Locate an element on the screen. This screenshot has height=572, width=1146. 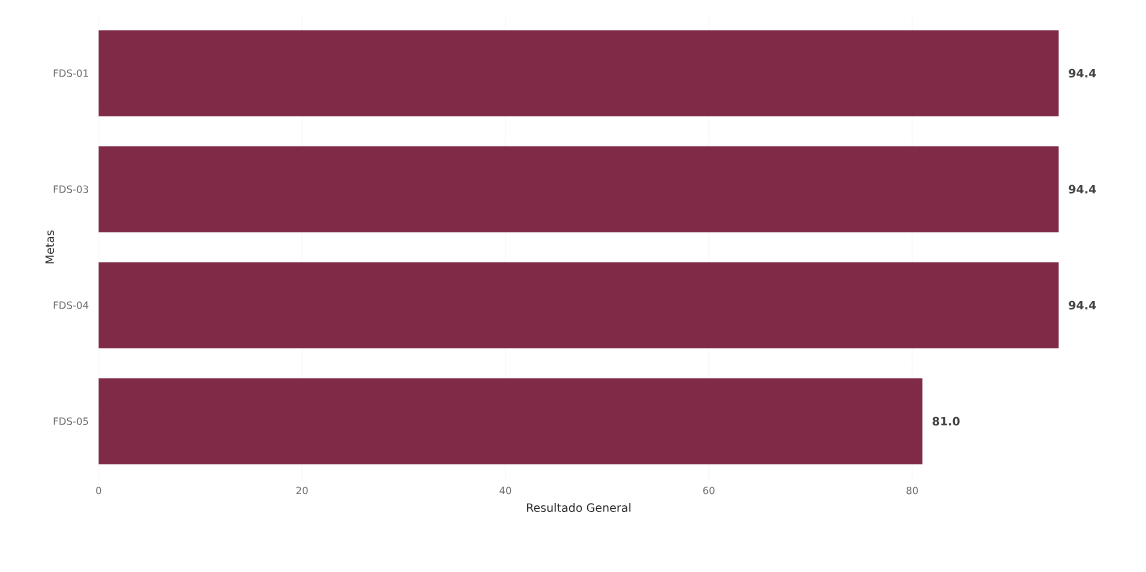
y-tick-label: FDS-01 is located at coordinates (70, 73).